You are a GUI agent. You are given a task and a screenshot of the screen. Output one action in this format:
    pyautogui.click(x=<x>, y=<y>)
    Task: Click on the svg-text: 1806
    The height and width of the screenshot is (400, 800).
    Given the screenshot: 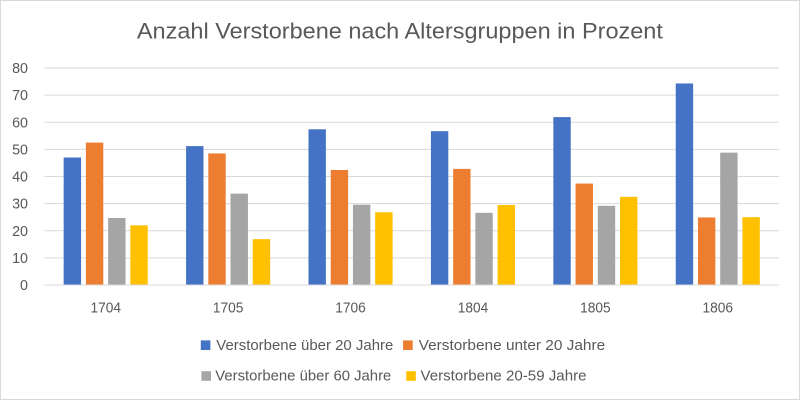 What is the action you would take?
    pyautogui.click(x=718, y=309)
    